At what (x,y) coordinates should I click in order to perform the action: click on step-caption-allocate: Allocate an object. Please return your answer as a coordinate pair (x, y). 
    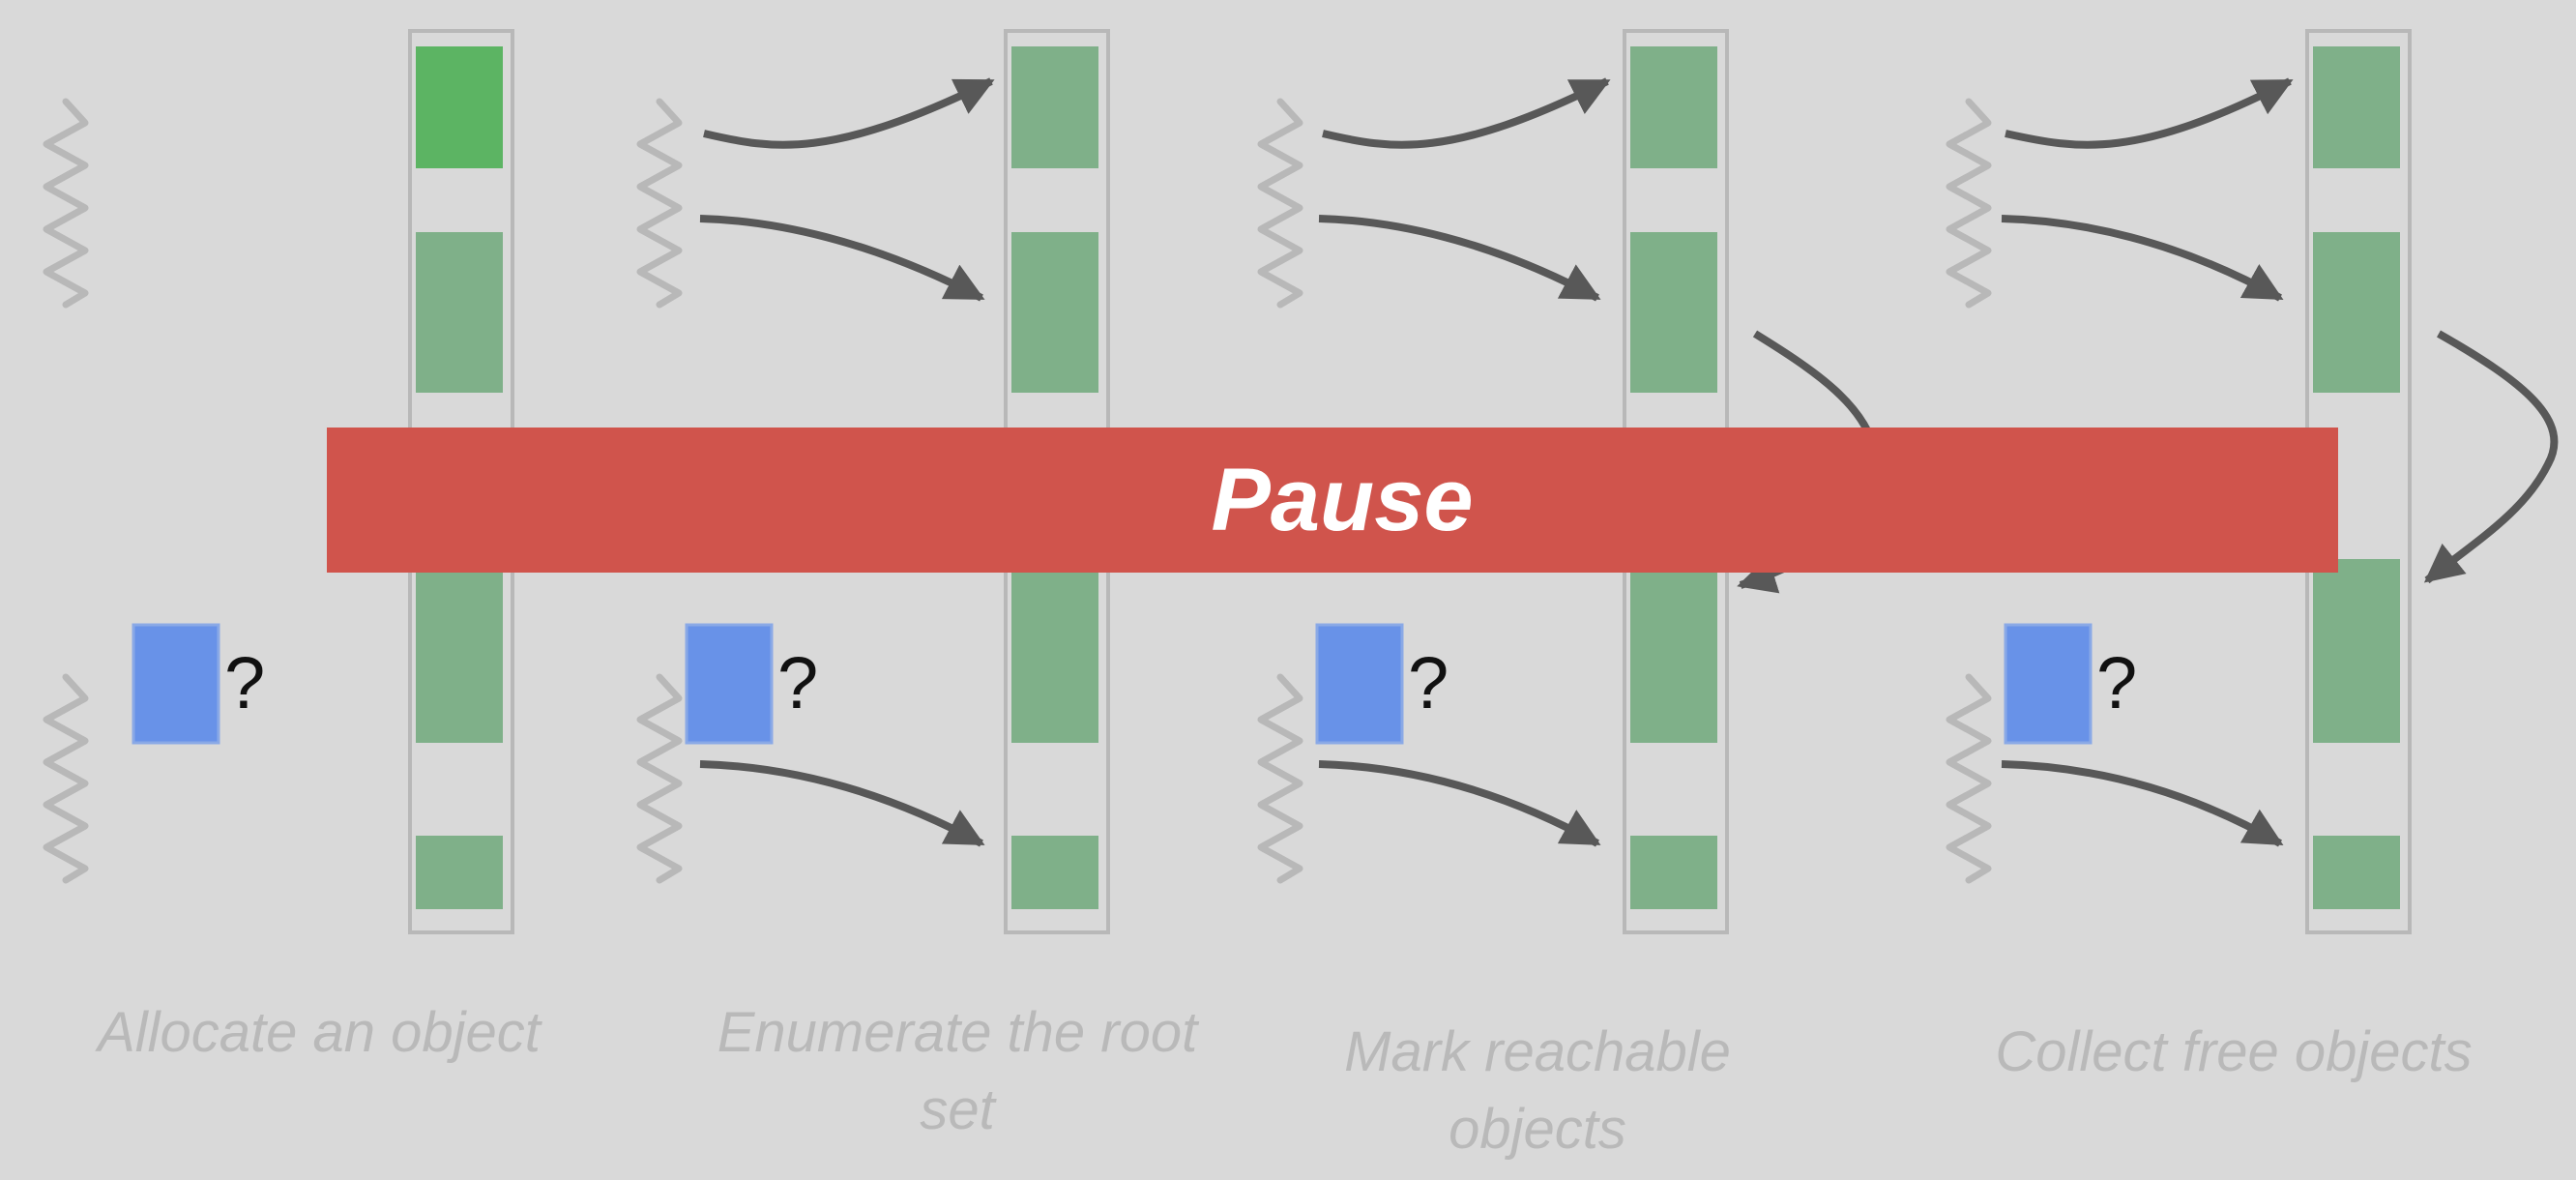
    Looking at the image, I should click on (319, 1032).